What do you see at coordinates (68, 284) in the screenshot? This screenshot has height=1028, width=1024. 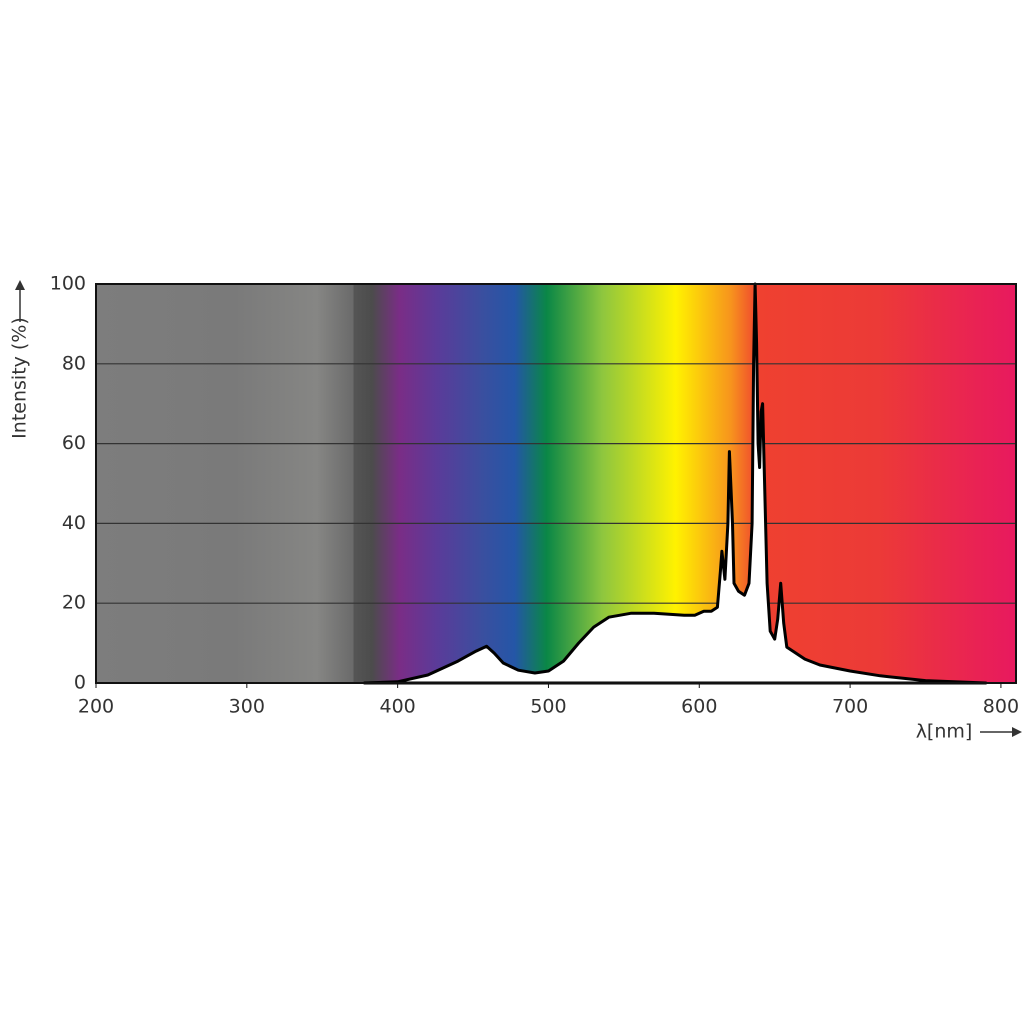 I see `y-tick-label: 100` at bounding box center [68, 284].